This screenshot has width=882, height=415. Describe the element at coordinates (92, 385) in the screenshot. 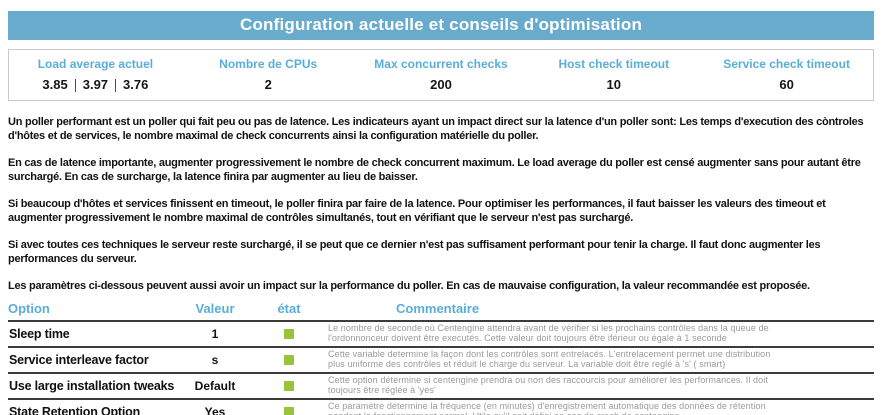

I see `option-name: Use large installation tweaks` at that location.